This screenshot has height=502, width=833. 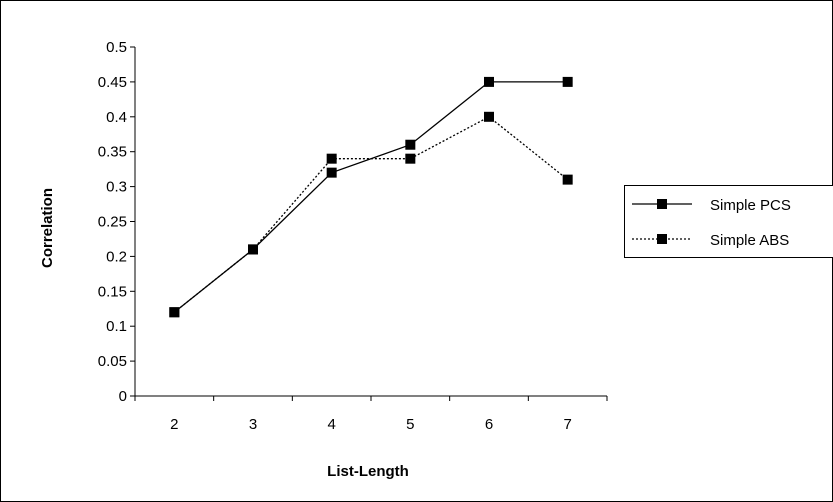 What do you see at coordinates (123, 396) in the screenshot?
I see `y-tick-label: 0` at bounding box center [123, 396].